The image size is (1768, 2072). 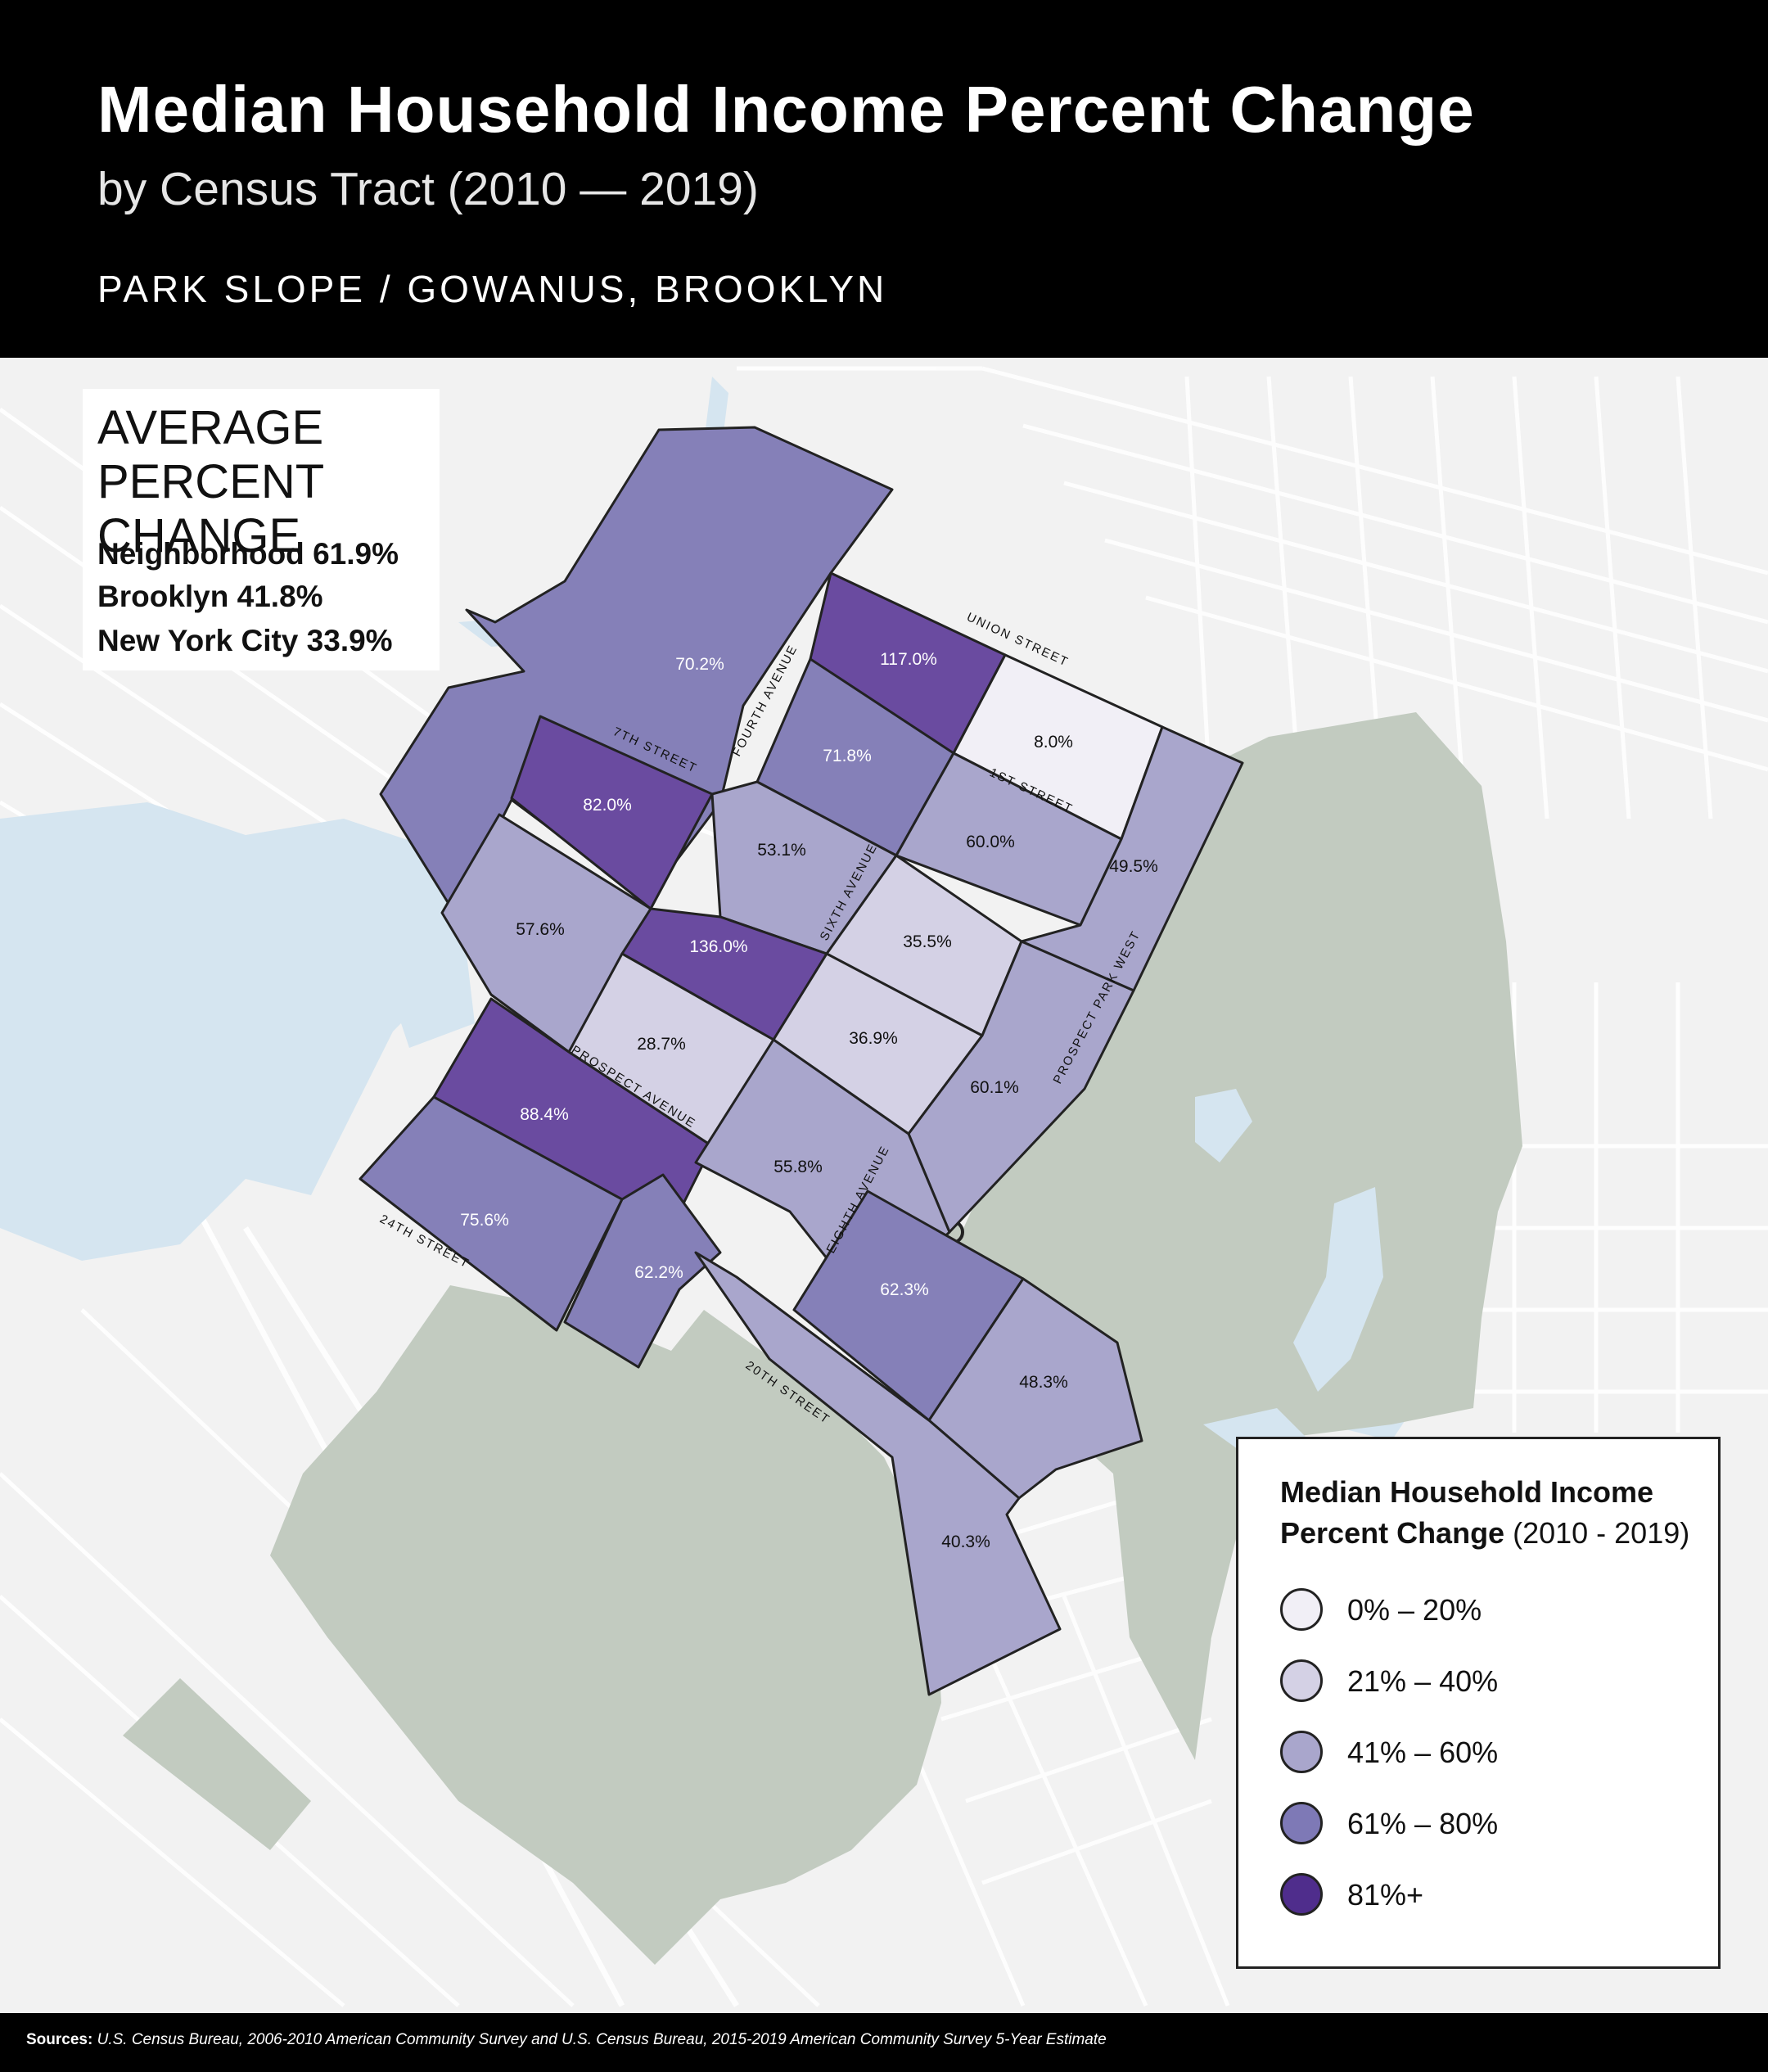 What do you see at coordinates (217, 1764) in the screenshot?
I see `small-park` at bounding box center [217, 1764].